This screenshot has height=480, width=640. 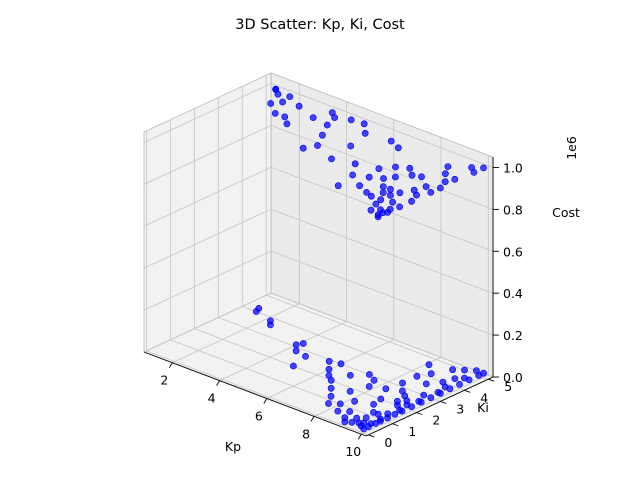 I want to click on x-axis-line, so click(x=255, y=394).